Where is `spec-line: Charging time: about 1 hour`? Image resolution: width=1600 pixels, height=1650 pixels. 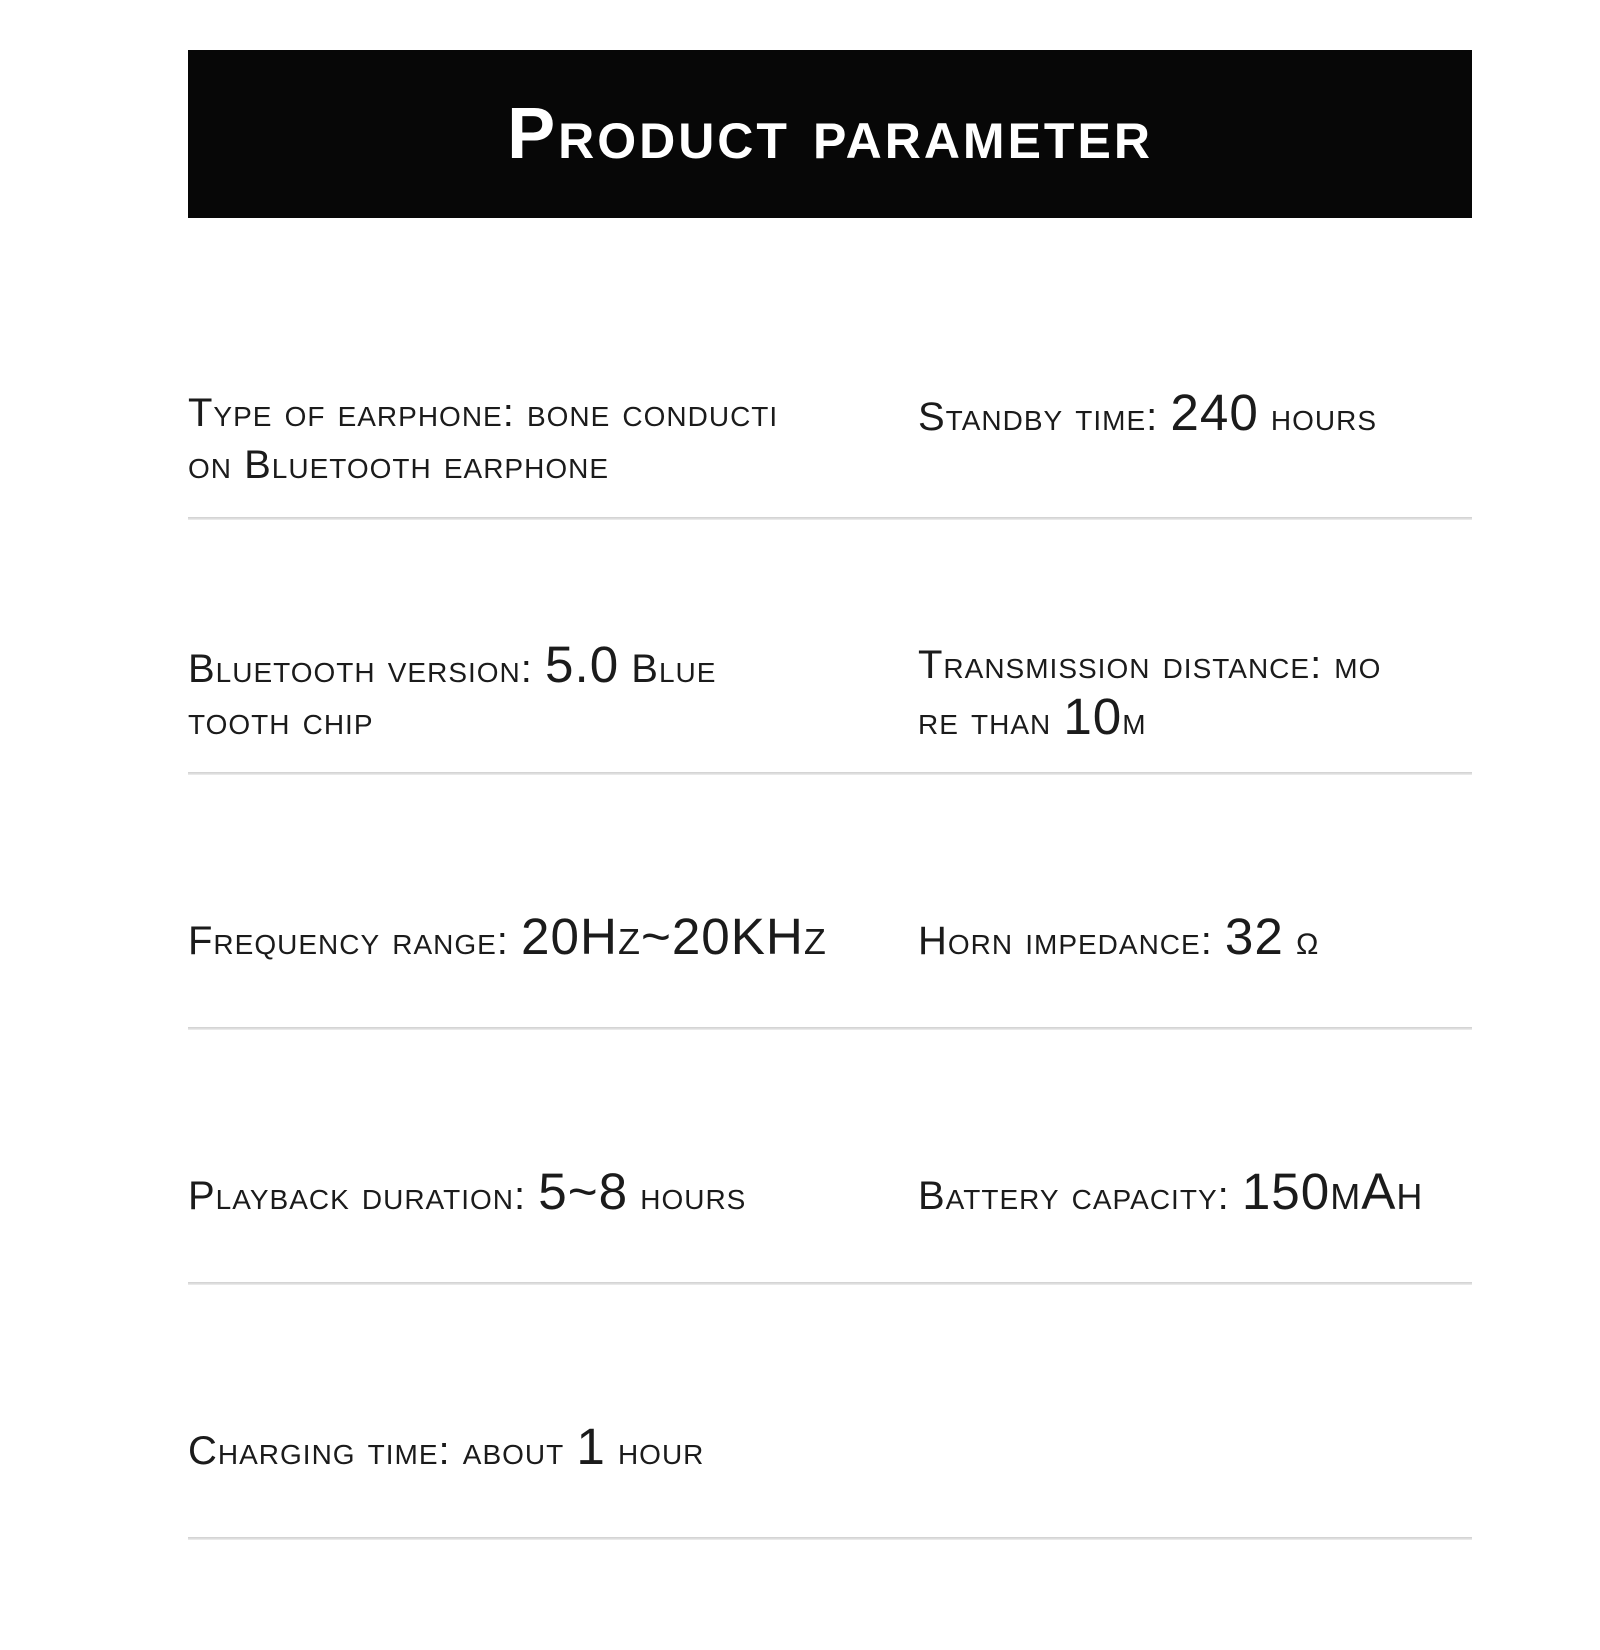 spec-line: Charging time: about 1 hour is located at coordinates (553, 1449).